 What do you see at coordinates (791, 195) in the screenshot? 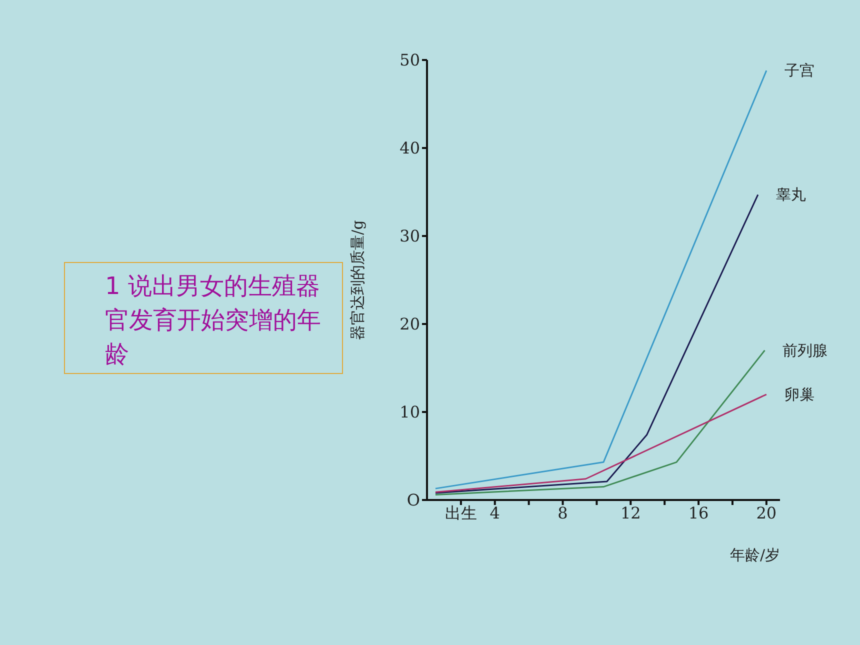
I see `series-label: 睾丸` at bounding box center [791, 195].